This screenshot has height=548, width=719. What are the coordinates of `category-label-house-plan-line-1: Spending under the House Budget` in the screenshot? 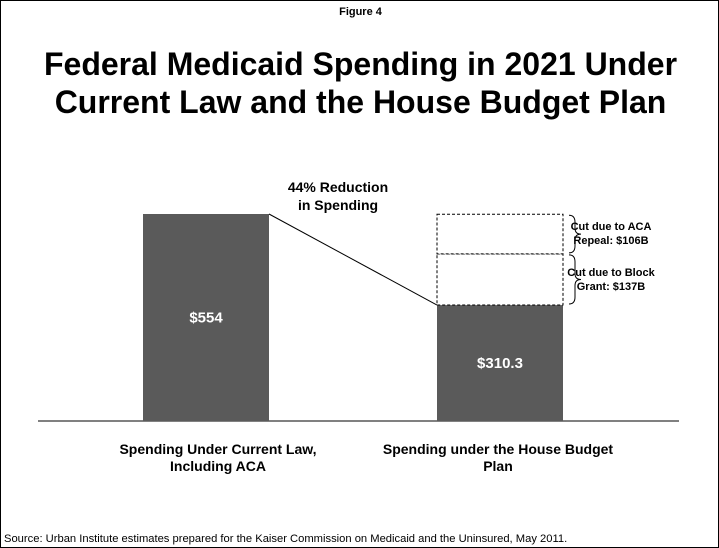 It's located at (498, 449).